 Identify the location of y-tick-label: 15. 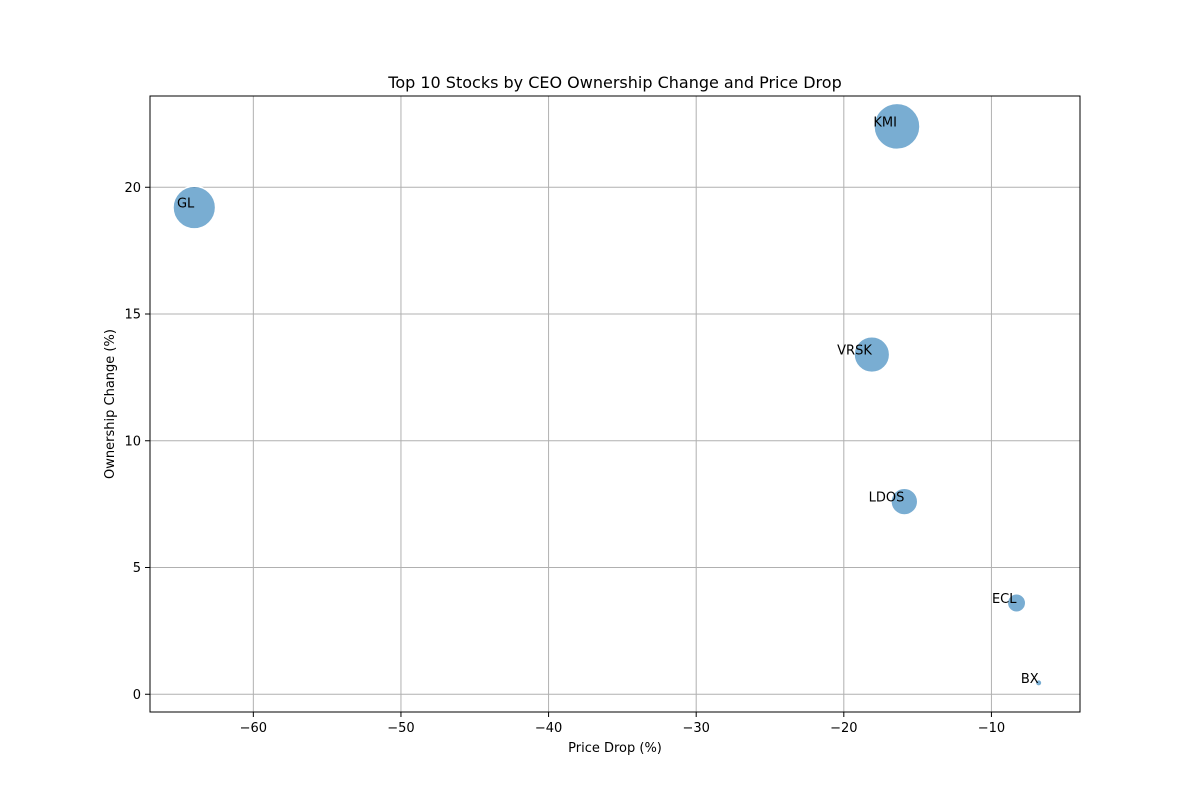
(132, 315).